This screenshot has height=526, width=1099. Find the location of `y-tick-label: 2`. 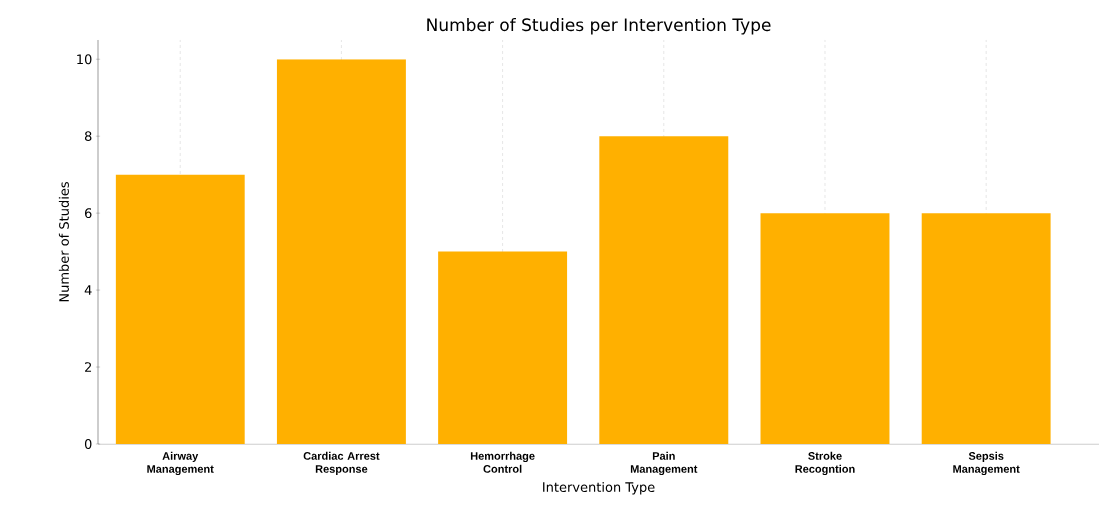

y-tick-label: 2 is located at coordinates (88, 367).